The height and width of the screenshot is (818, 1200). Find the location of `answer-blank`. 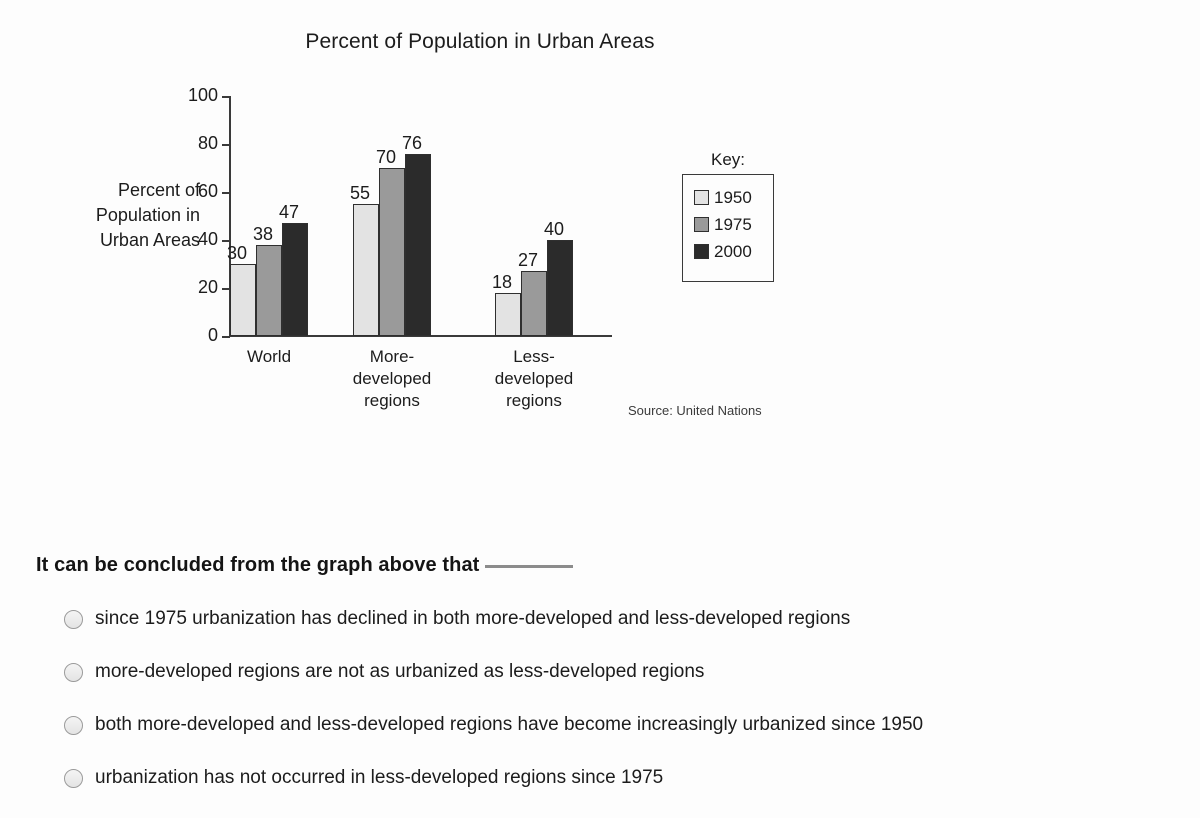

answer-blank is located at coordinates (529, 566).